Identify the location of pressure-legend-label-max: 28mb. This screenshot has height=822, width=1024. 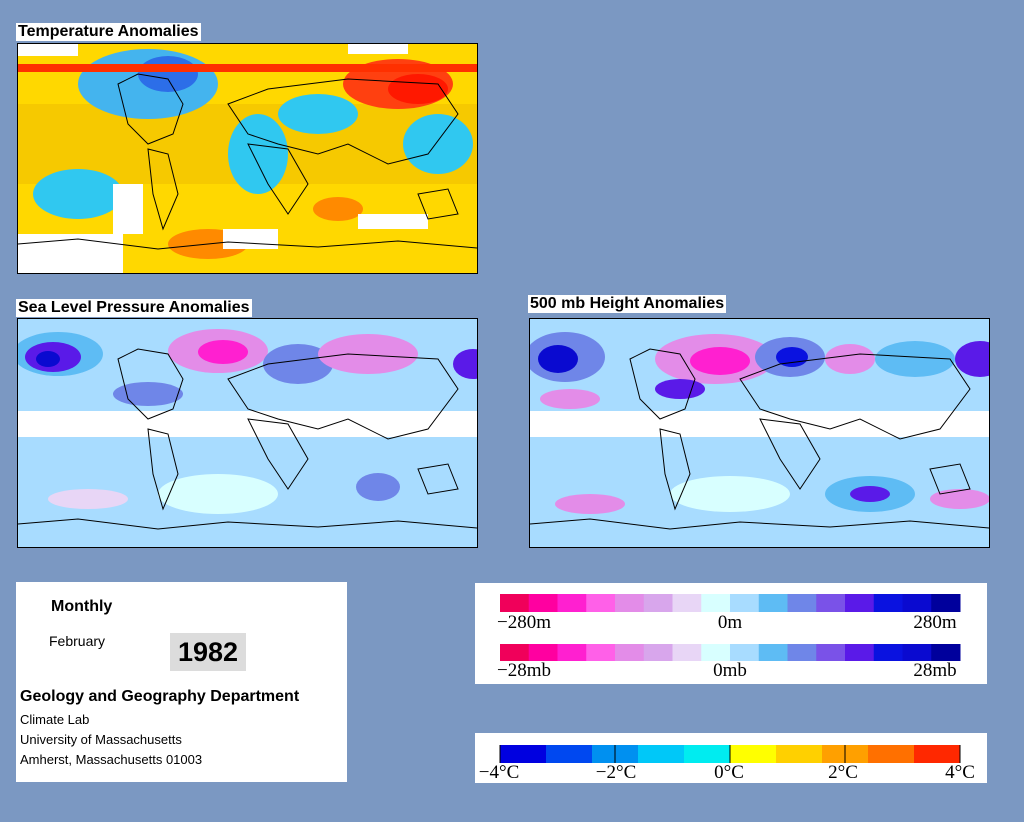
(934, 670).